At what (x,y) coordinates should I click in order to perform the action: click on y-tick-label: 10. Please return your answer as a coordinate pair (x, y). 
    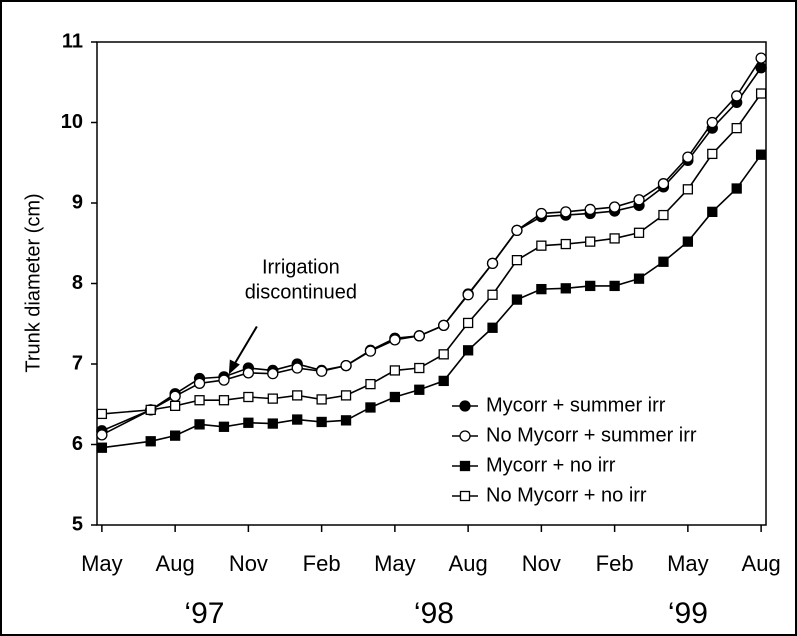
    Looking at the image, I should click on (72, 122).